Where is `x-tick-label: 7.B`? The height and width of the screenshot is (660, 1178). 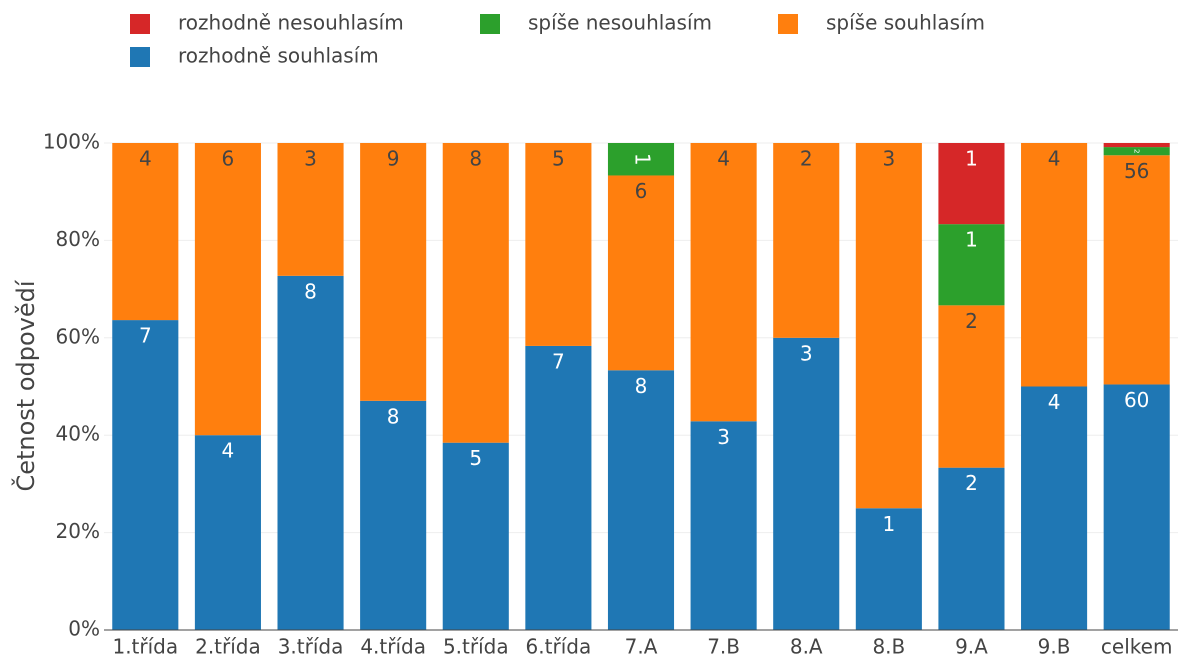 x-tick-label: 7.B is located at coordinates (723, 646).